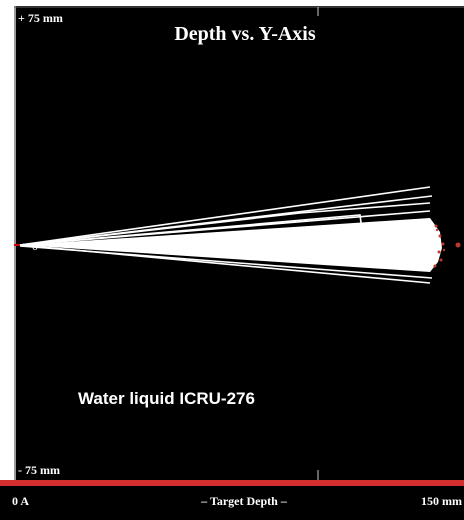 The height and width of the screenshot is (520, 464). I want to click on axis-bar, so click(232, 483).